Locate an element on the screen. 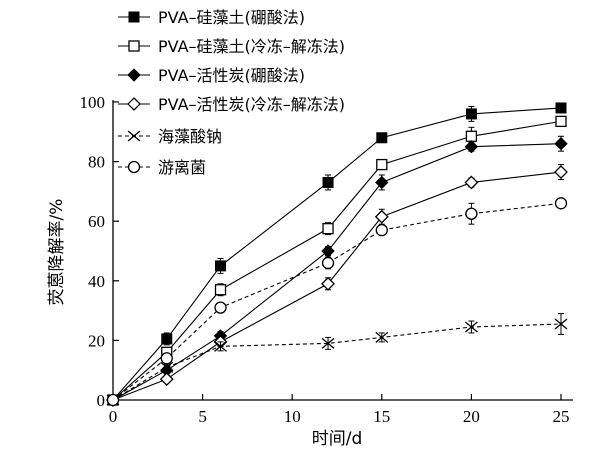 This screenshot has height=461, width=611. x-tick-label: 5 is located at coordinates (202, 416).